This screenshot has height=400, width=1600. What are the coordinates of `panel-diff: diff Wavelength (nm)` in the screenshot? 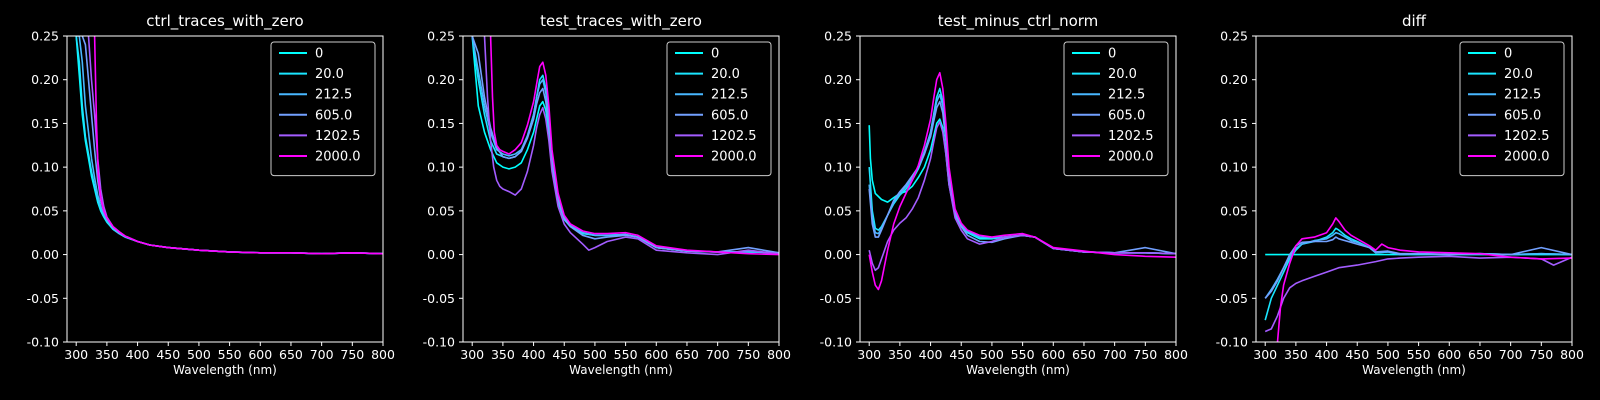 It's located at (1414, 194).